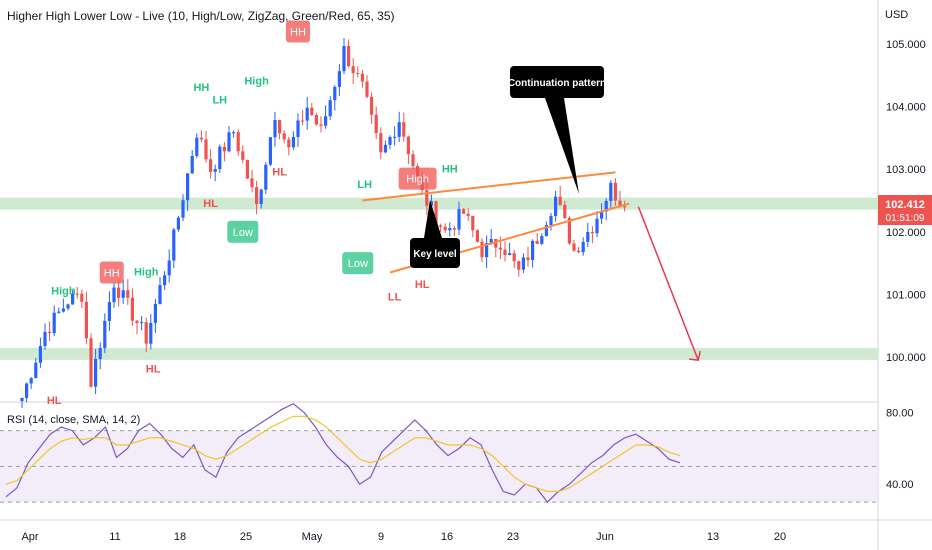  I want to click on time-tick: 16, so click(447, 537).